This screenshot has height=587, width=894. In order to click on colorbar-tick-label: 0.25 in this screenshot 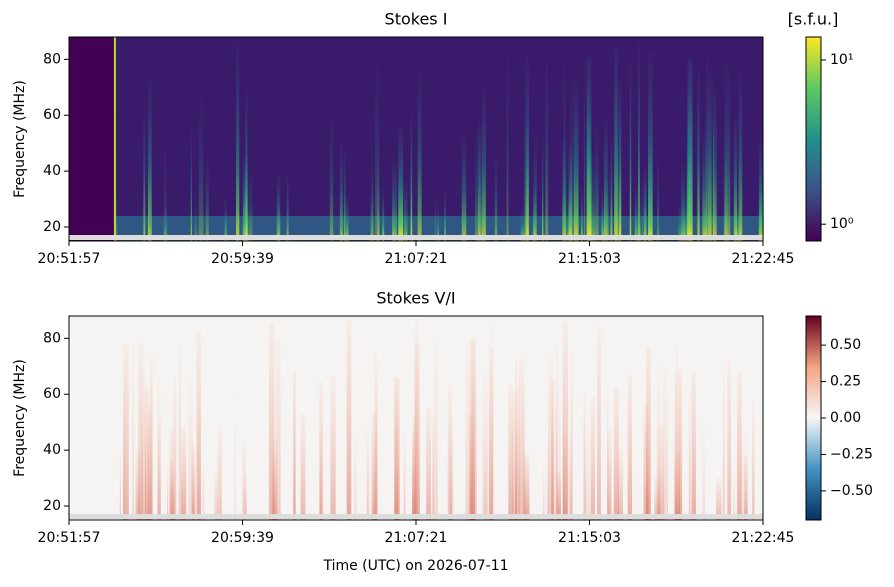, I will do `click(845, 382)`.